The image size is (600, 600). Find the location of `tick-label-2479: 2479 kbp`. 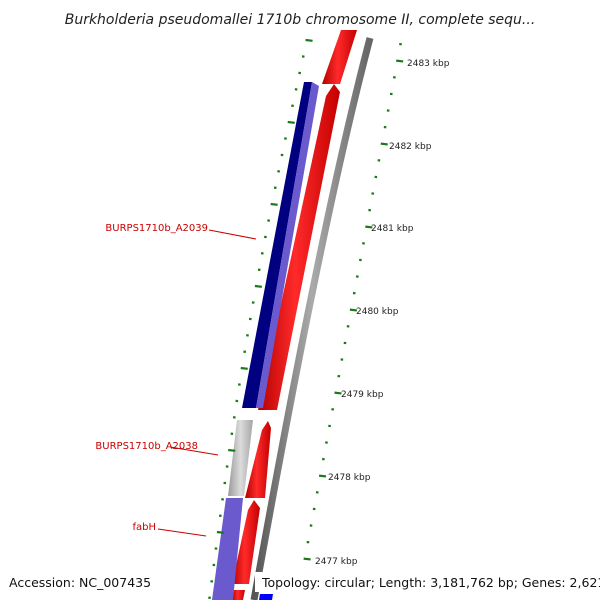

tick-label-2479: 2479 kbp is located at coordinates (362, 395).